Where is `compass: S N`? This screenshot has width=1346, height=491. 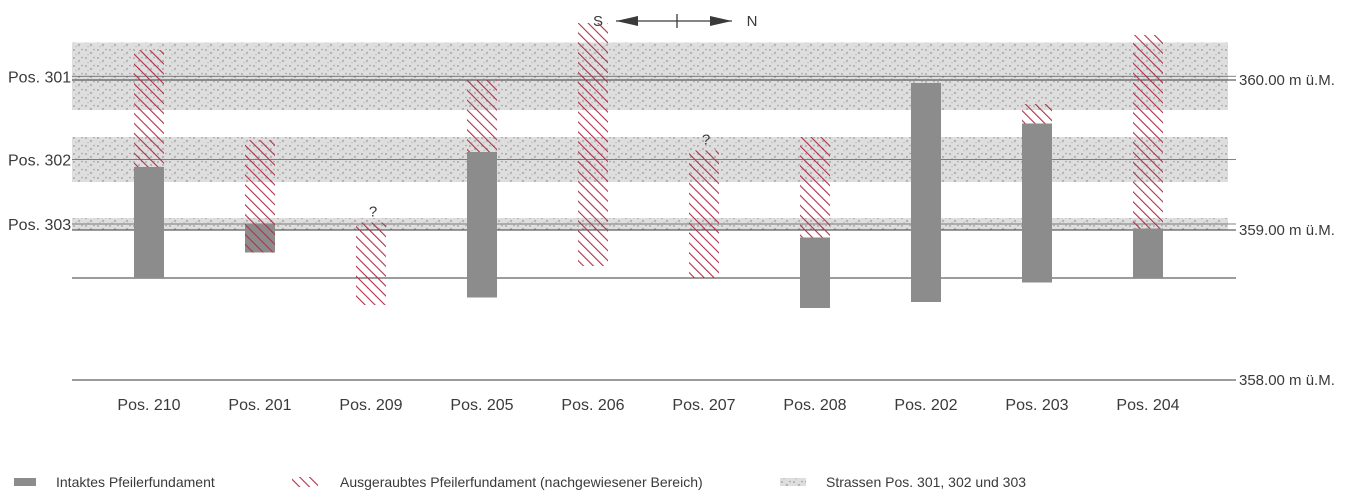
compass: S N is located at coordinates (675, 21).